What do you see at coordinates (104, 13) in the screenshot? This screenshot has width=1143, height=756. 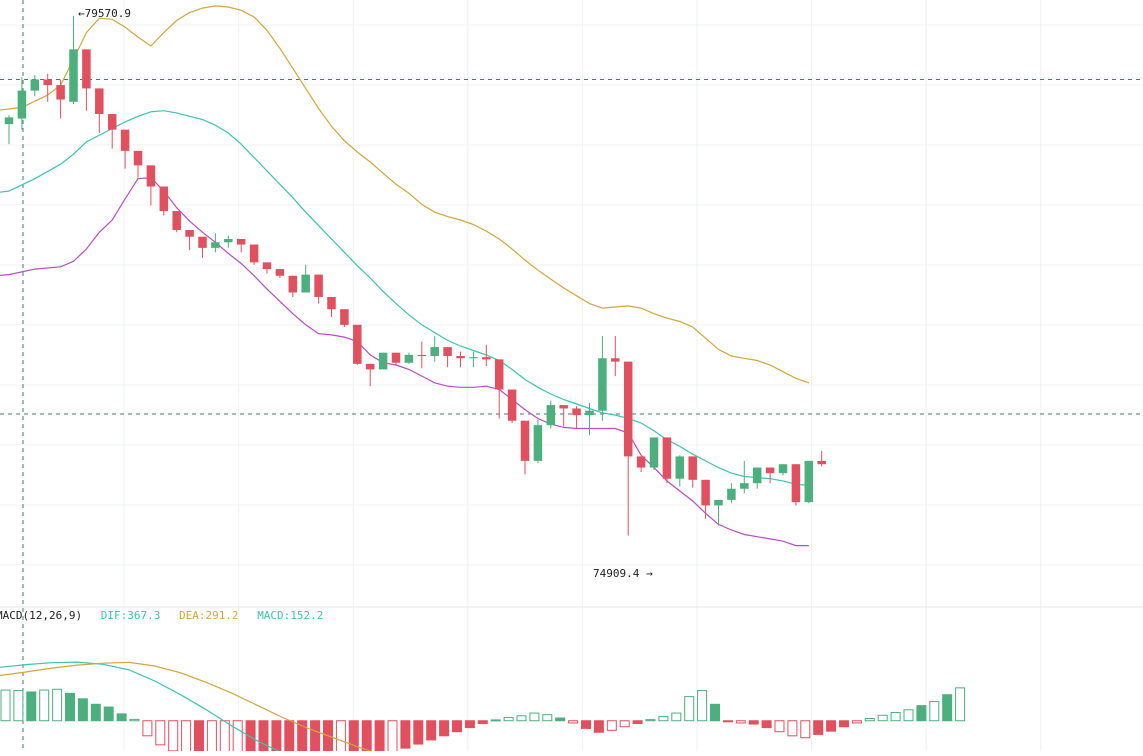 I see `high-price-label: ←79570.9` at bounding box center [104, 13].